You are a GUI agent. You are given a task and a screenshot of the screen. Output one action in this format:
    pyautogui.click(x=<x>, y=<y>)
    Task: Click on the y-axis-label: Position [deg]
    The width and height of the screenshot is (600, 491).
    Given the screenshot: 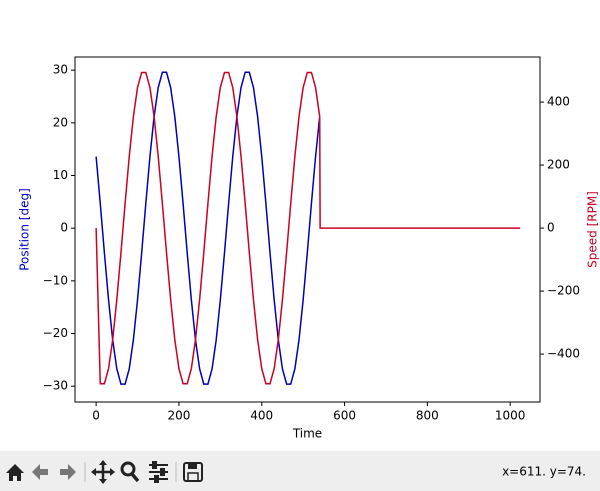 What is the action you would take?
    pyautogui.click(x=25, y=229)
    